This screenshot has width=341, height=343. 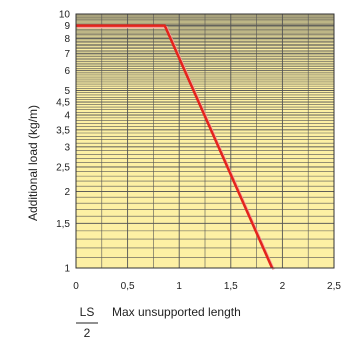 What do you see at coordinates (67, 192) in the screenshot?
I see `y-tick-label: 2` at bounding box center [67, 192].